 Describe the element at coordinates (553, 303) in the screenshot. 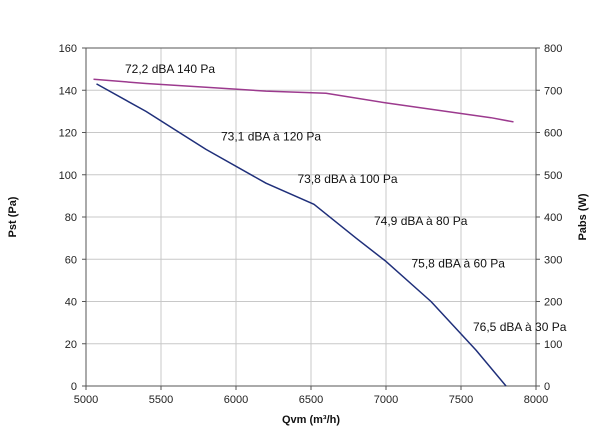

I see `y2-tick-label: 200` at that location.